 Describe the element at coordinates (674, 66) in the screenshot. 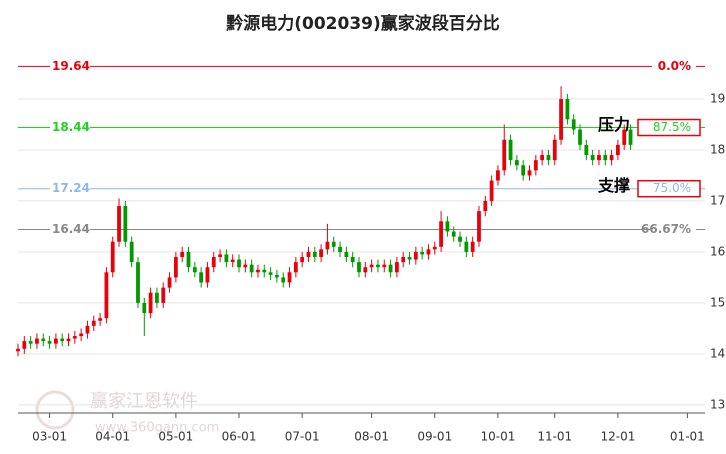

I see `level-label: 0.0%` at that location.